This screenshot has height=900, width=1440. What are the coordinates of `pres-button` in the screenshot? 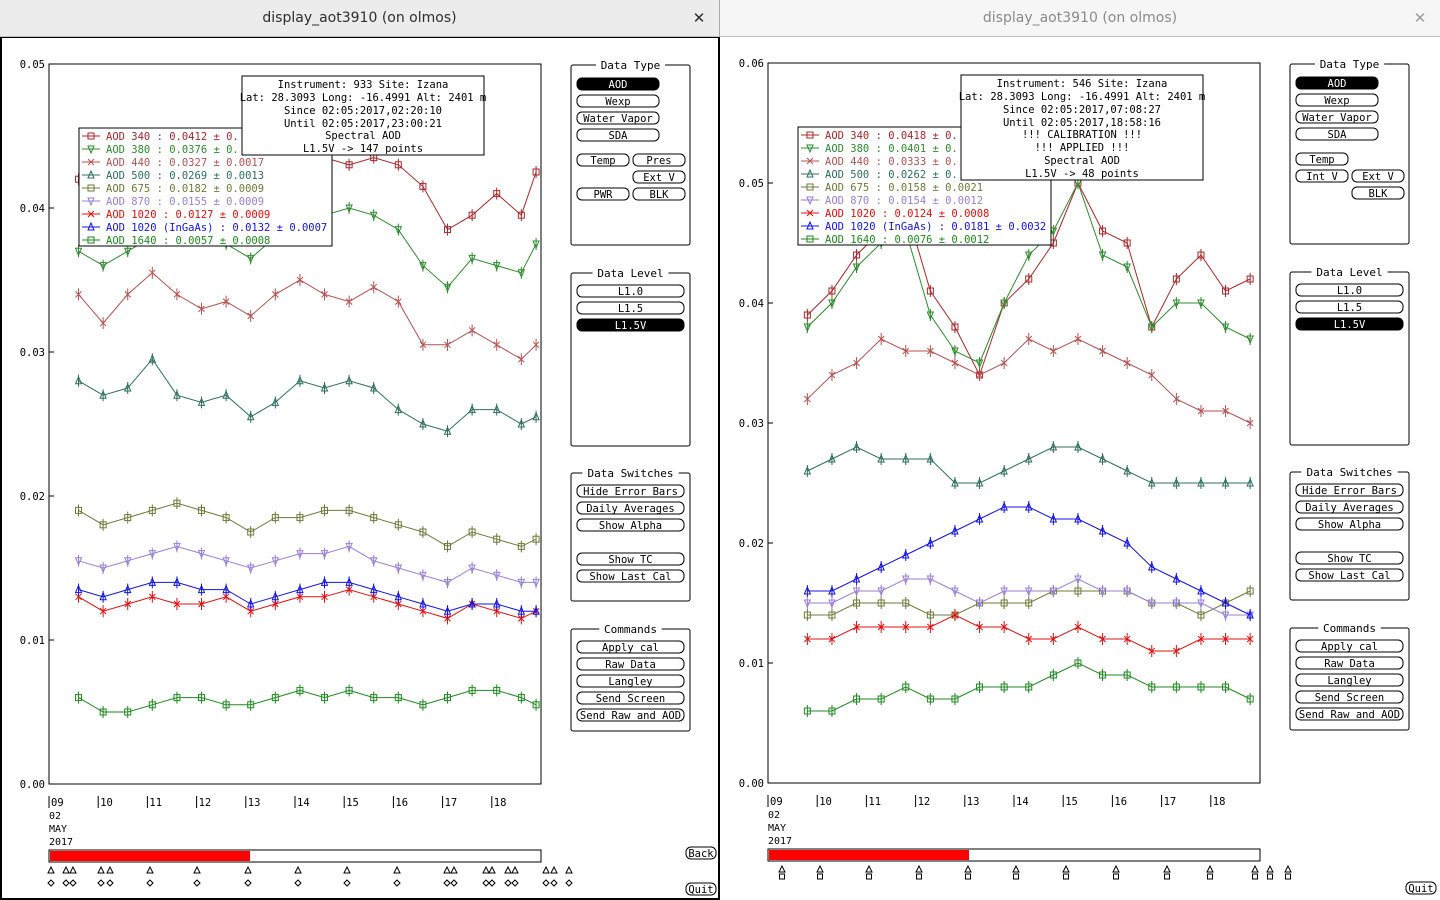 It's located at (659, 160).